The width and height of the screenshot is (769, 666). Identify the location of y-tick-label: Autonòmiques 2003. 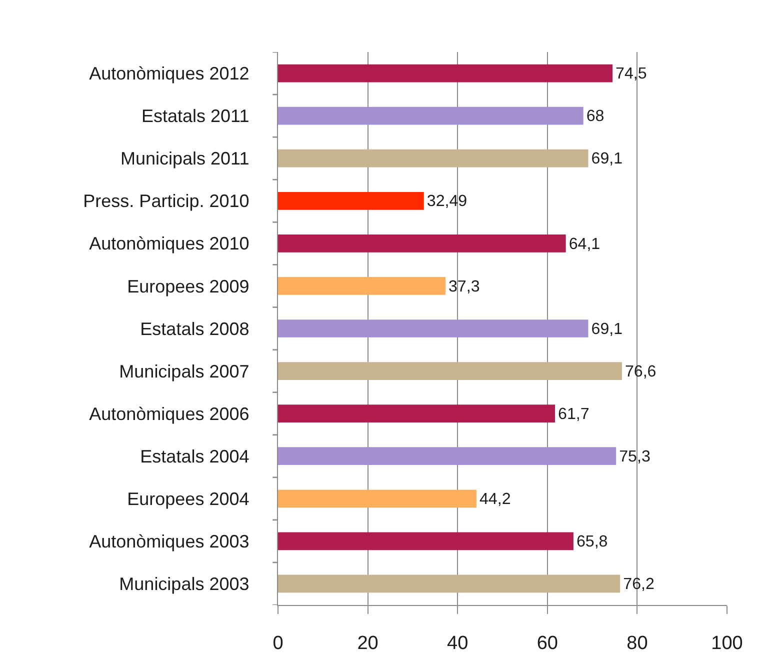
(169, 541).